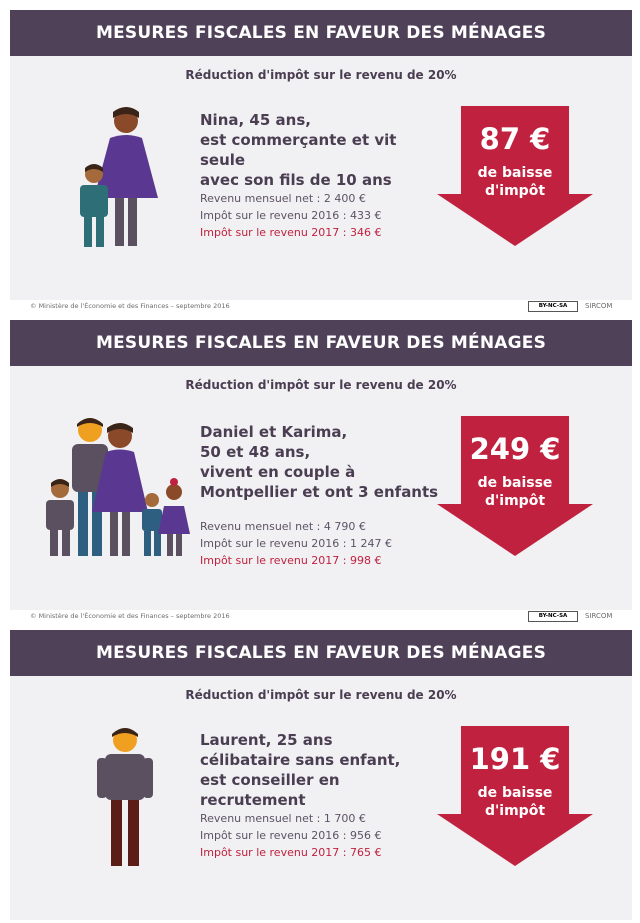  Describe the element at coordinates (296, 543) in the screenshot. I see `tax-2016: Impôt sur le revenu 2016 : 1 247 €` at that location.